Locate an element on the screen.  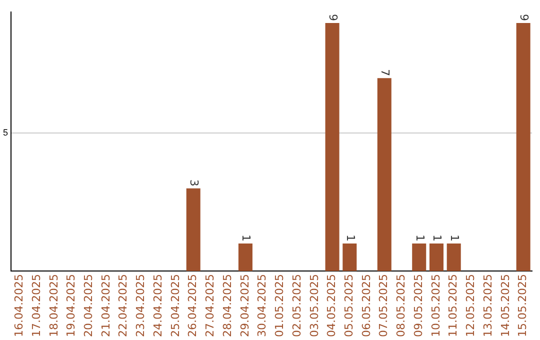
x-tick-label: 25.04.2025 is located at coordinates (175, 306).